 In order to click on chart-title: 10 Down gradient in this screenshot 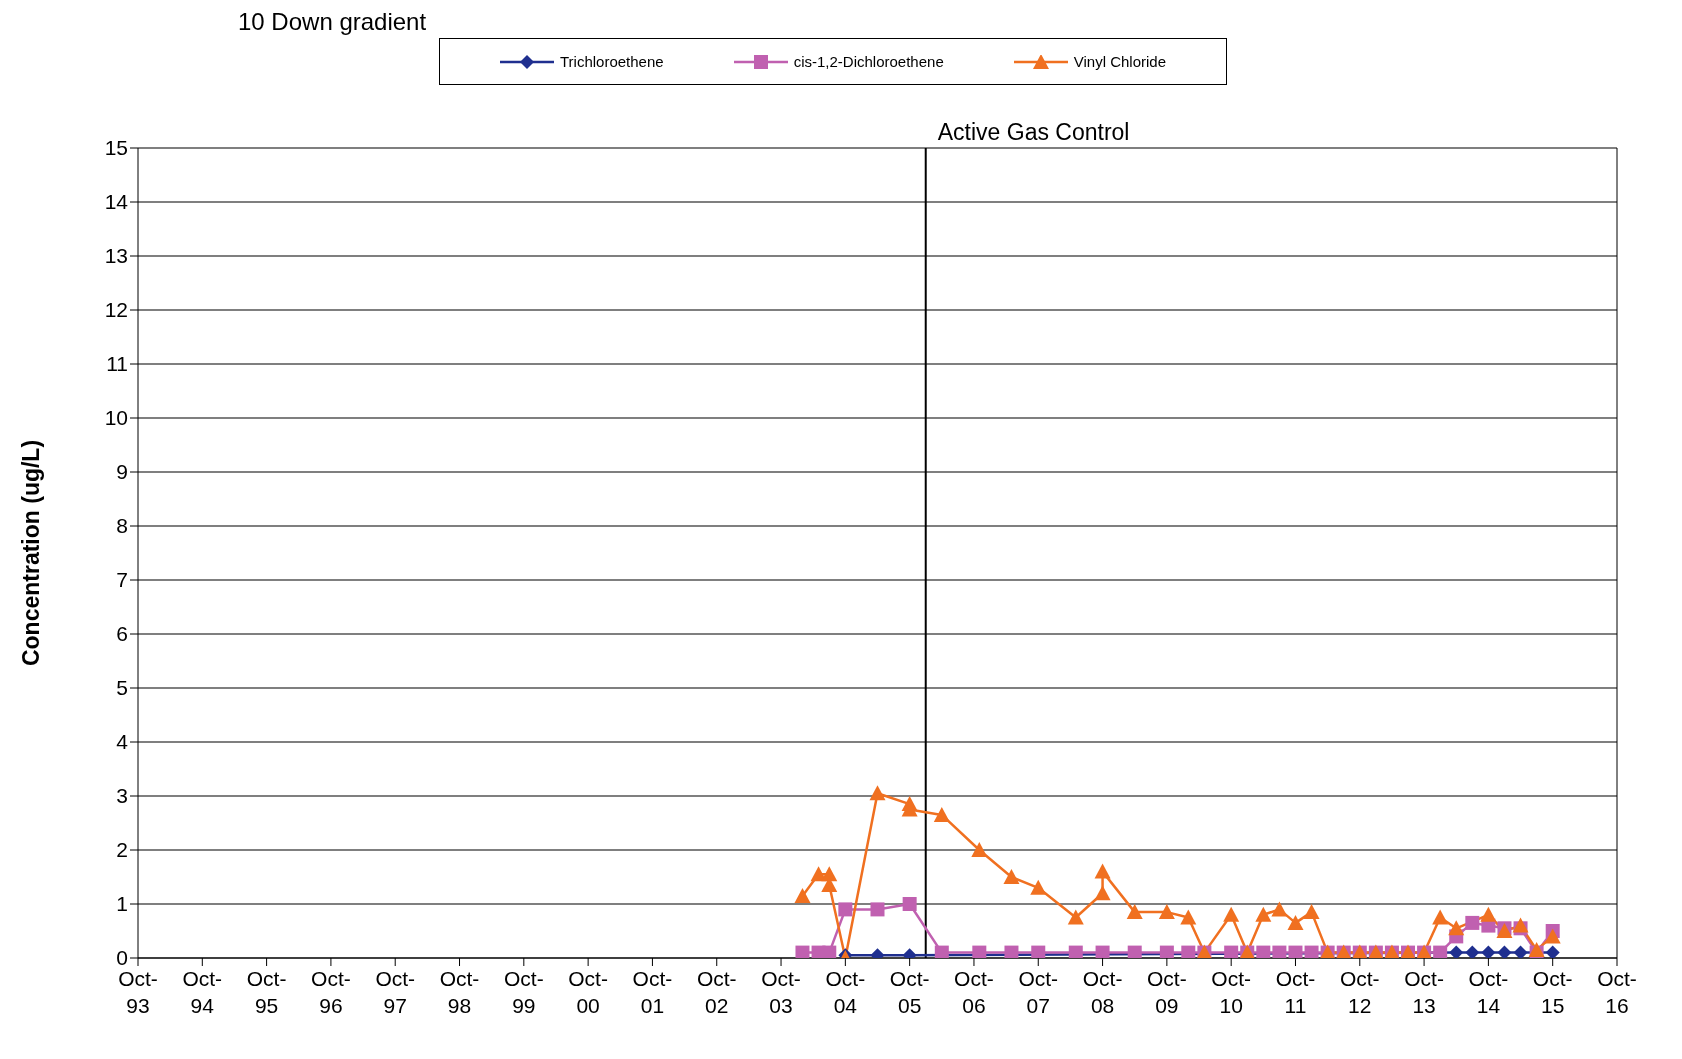, I will do `click(332, 22)`.